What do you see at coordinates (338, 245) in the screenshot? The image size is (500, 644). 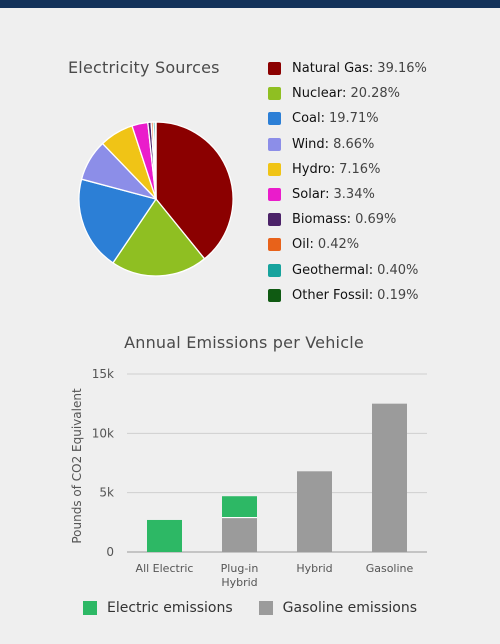 I see `legend-value: 0.42%` at bounding box center [338, 245].